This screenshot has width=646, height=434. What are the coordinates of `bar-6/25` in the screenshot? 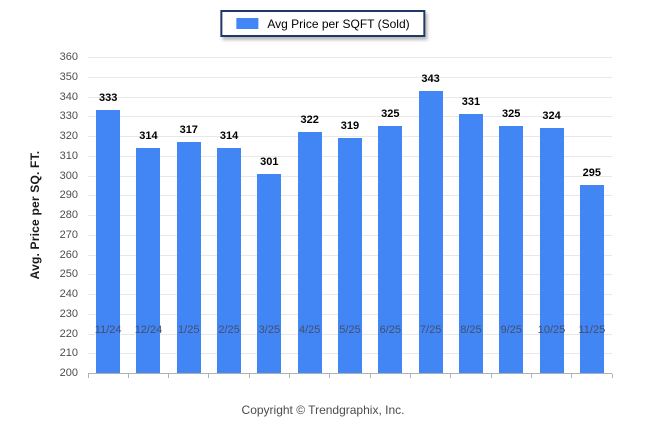 It's located at (390, 249).